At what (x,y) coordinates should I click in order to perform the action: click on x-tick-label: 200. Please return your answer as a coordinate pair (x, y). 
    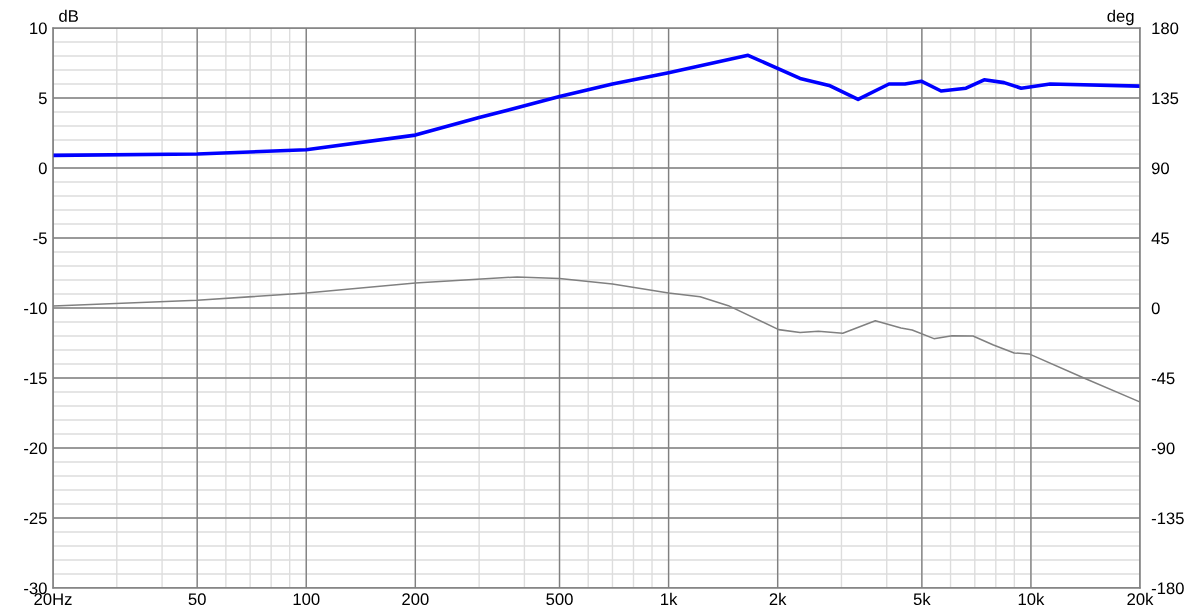
    Looking at the image, I should click on (415, 599).